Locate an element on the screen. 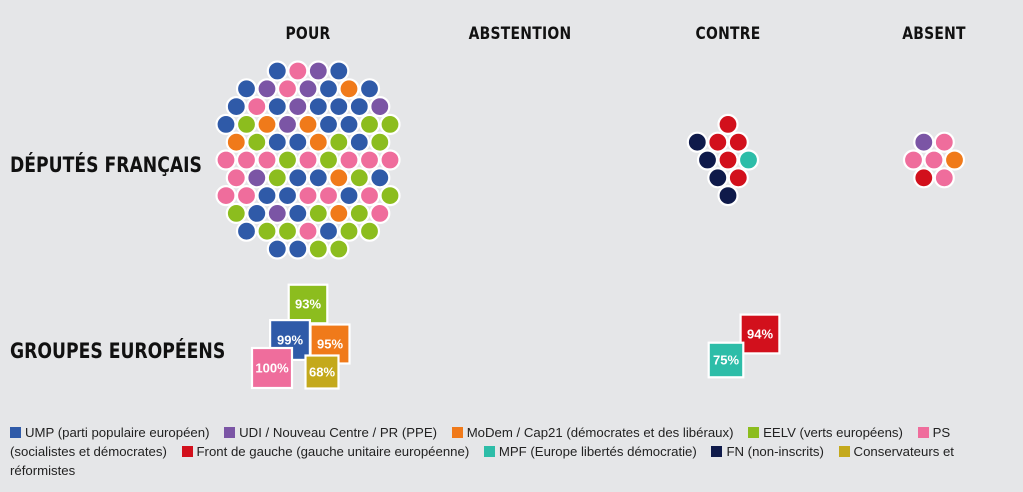 The image size is (1023, 492). depute-bubble-mpf is located at coordinates (748, 160).